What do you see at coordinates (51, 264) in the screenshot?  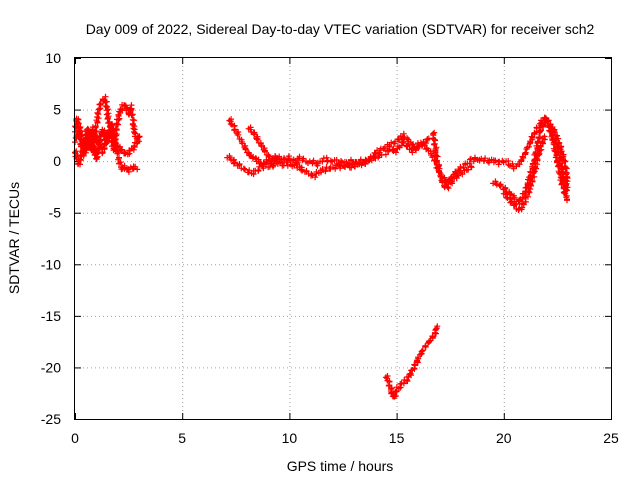 I see `y-tick-label: -10` at bounding box center [51, 264].